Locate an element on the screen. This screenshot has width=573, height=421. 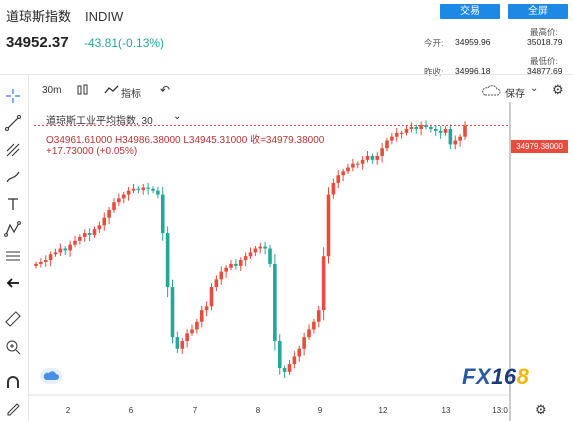
back-arrow-icon is located at coordinates (13, 283).